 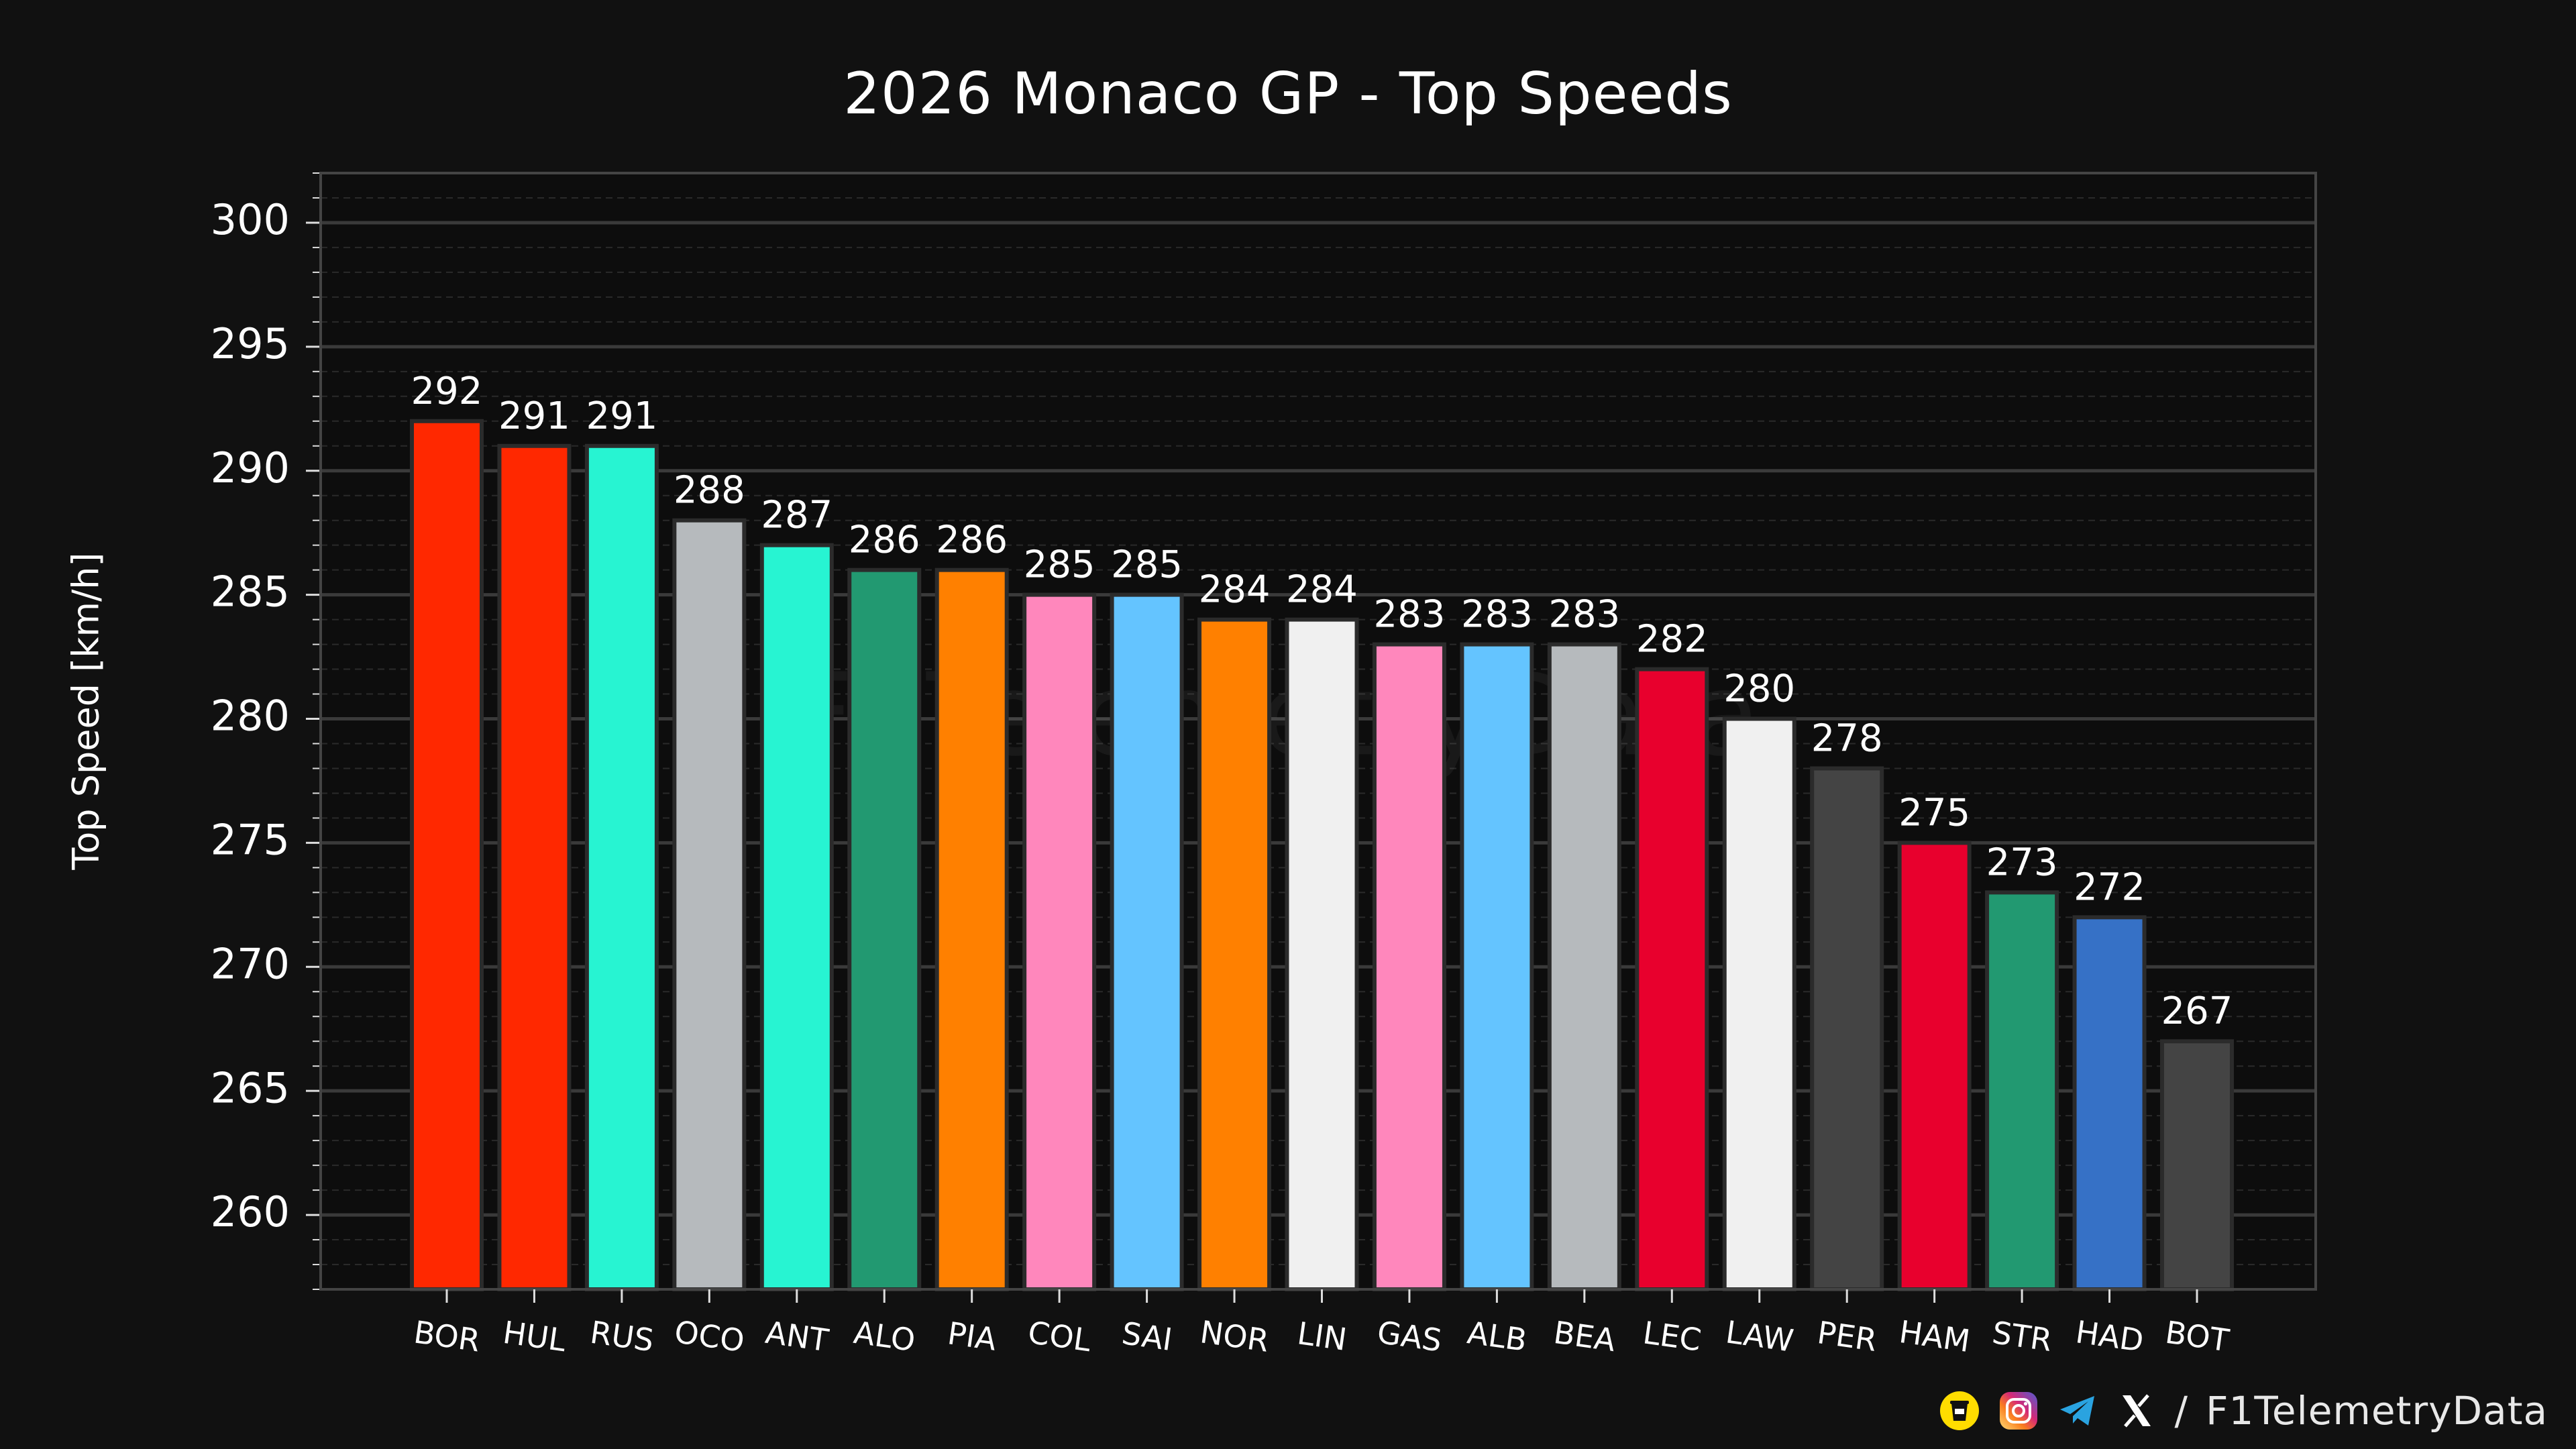 I want to click on x-tick-label: ANT, so click(x=797, y=1336).